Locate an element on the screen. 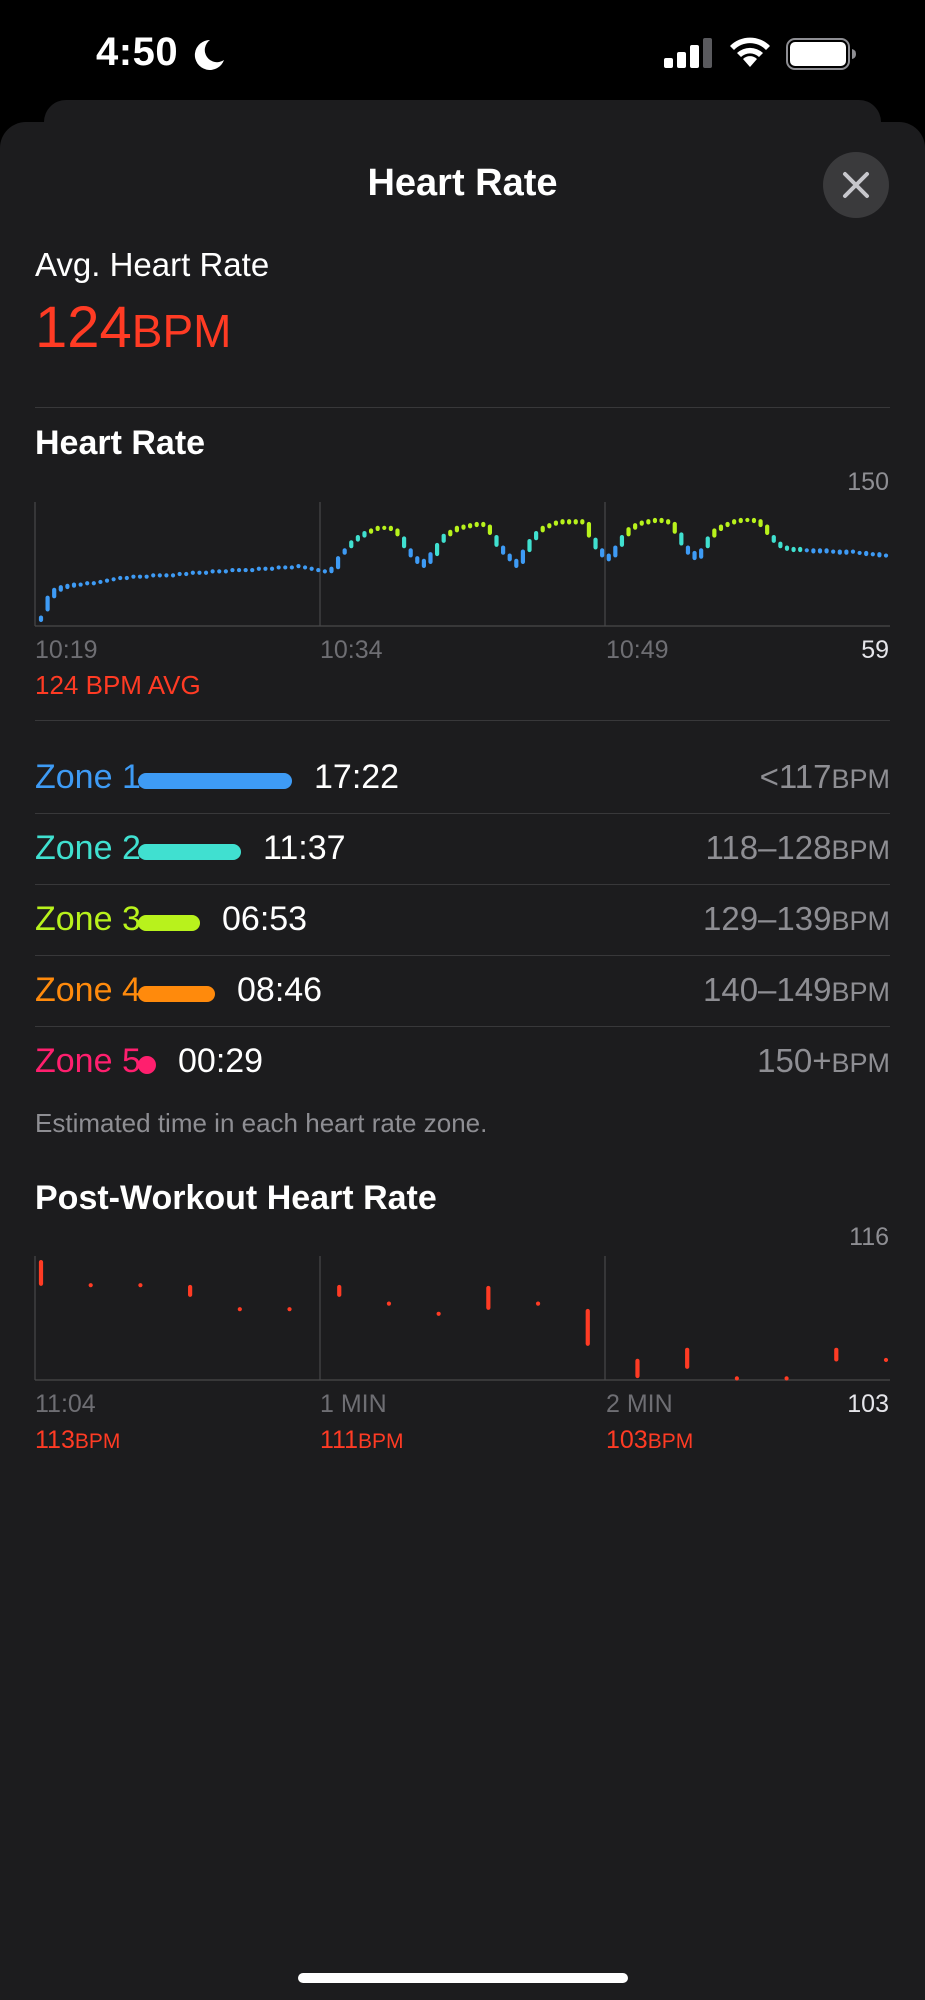  zone-time: 08:46 is located at coordinates (280, 990).